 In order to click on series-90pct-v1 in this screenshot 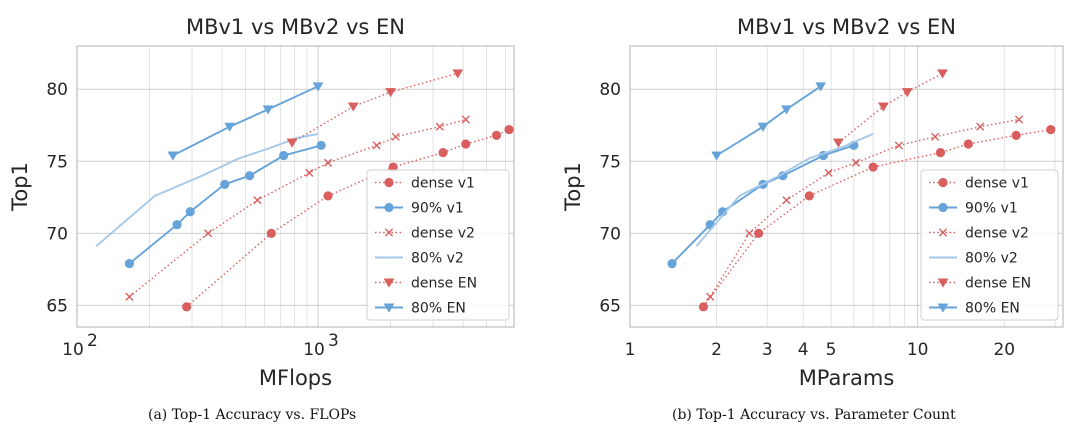, I will do `click(225, 204)`.